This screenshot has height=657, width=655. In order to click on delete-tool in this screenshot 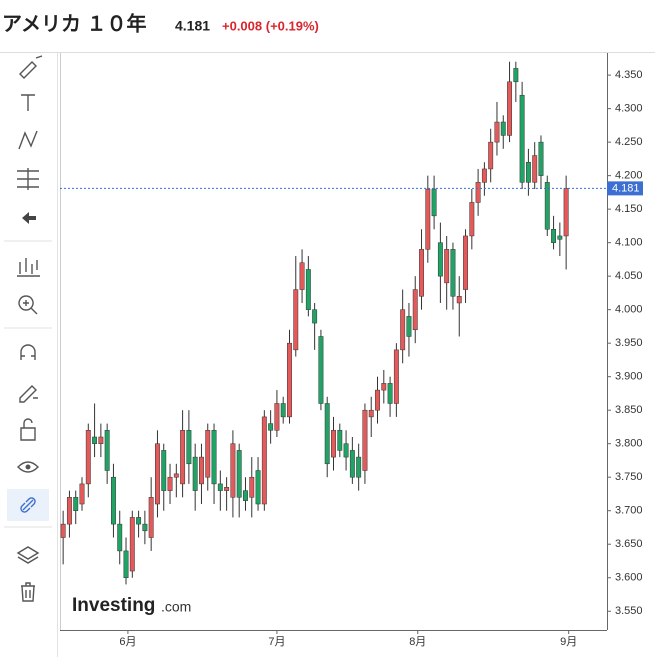, I will do `click(28, 592)`.